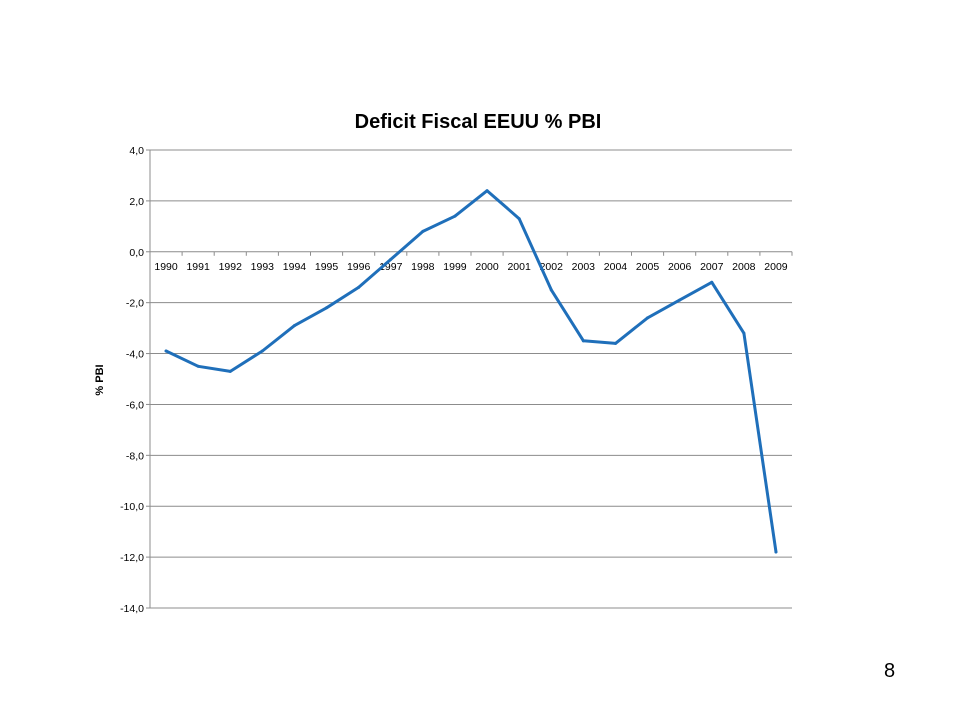 This screenshot has width=960, height=720. What do you see at coordinates (132, 380) in the screenshot?
I see `y-tick-labels: 4,0 2,0 0,0 -2,0 -4,0 -6,0 -8,0 -10,0 -12,0 -14,0` at bounding box center [132, 380].